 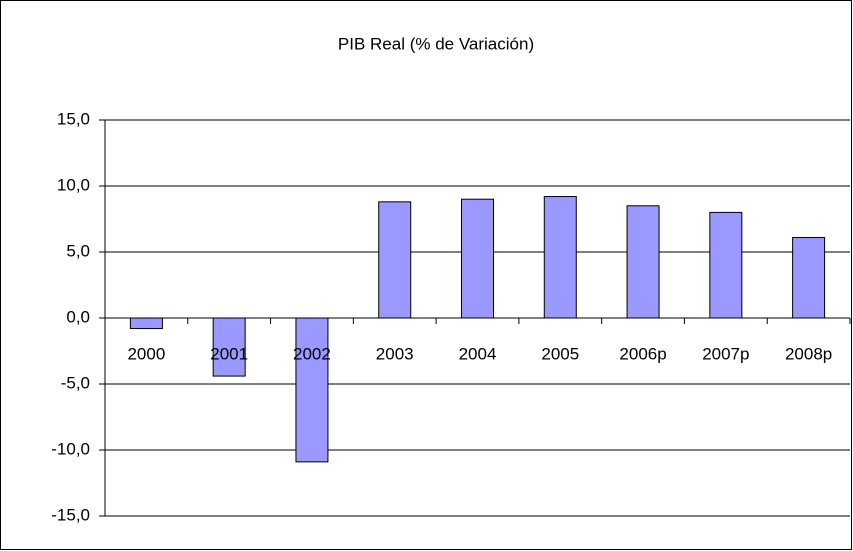 I want to click on y-tick-label: 5,0, so click(x=78, y=250).